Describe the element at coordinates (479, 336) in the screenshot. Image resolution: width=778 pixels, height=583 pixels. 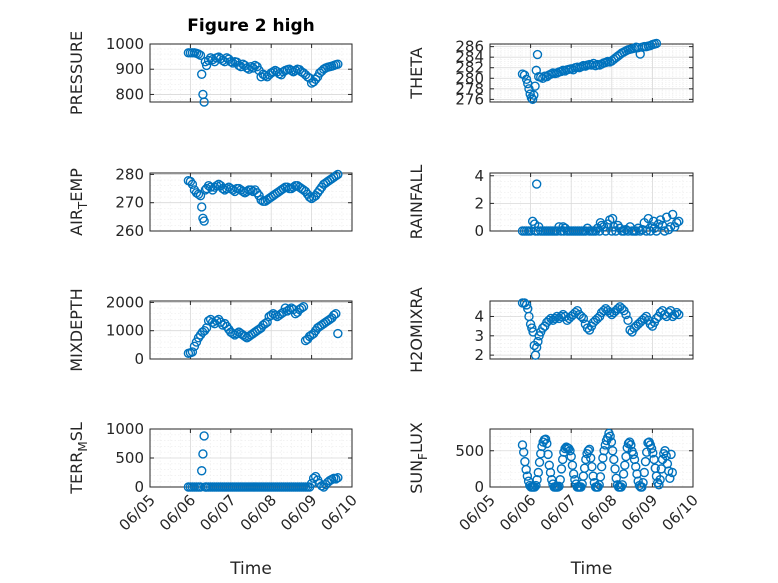
I see `y-tick-label: 3` at that location.